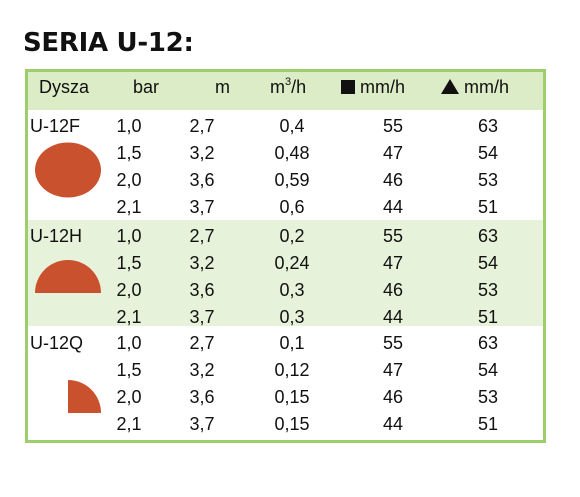  I want to click on header-square-rate: mm/h, so click(373, 87).